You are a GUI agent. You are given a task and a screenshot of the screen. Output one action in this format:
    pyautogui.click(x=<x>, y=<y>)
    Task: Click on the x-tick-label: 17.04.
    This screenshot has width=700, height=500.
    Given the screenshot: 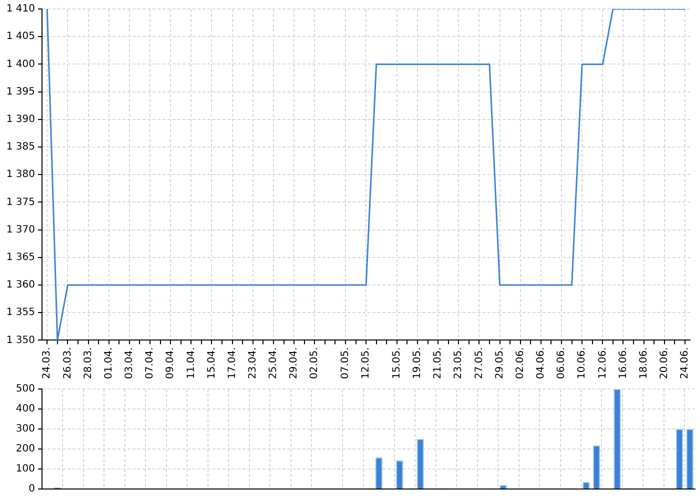 What is the action you would take?
    pyautogui.click(x=232, y=363)
    